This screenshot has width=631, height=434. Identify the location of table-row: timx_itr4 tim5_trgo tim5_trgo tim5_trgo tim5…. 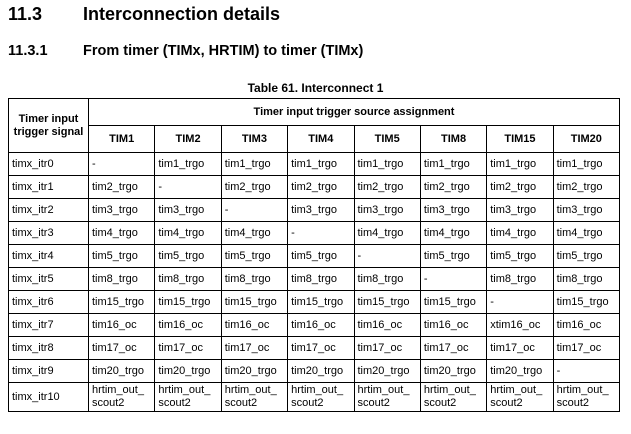
(314, 256).